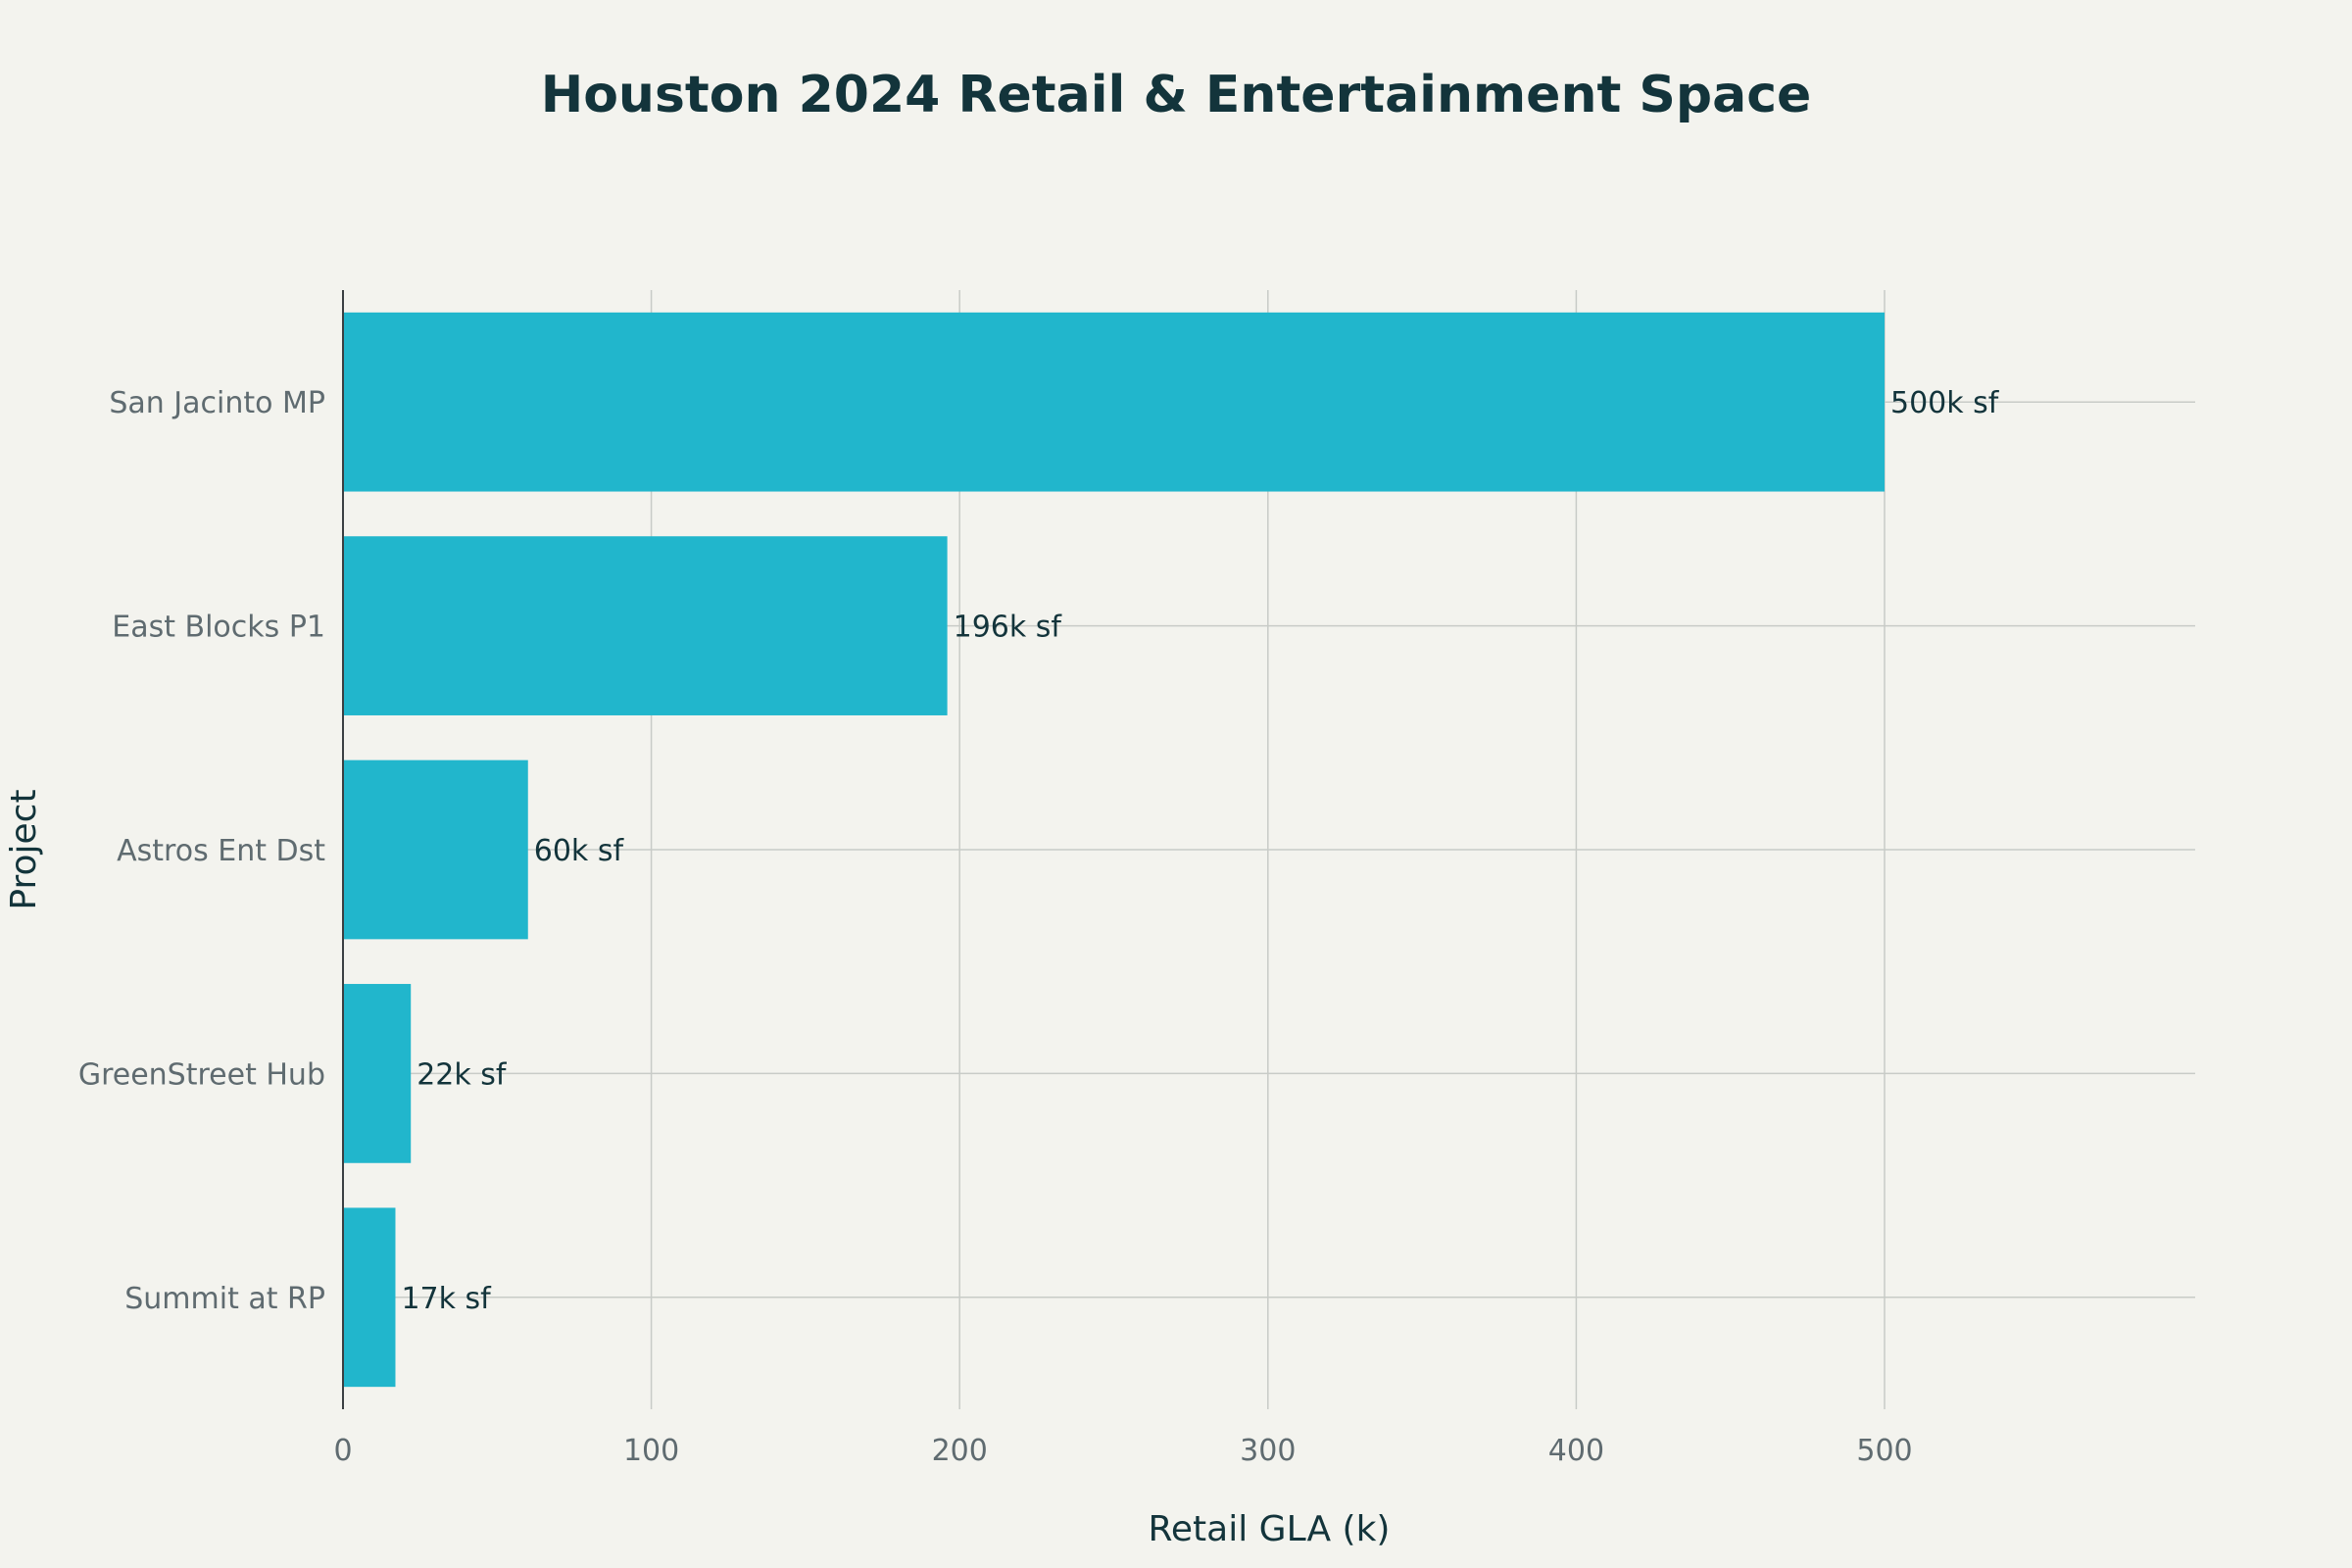 This screenshot has height=1568, width=2352. What do you see at coordinates (1268, 1451) in the screenshot?
I see `x-tick-label: 300` at bounding box center [1268, 1451].